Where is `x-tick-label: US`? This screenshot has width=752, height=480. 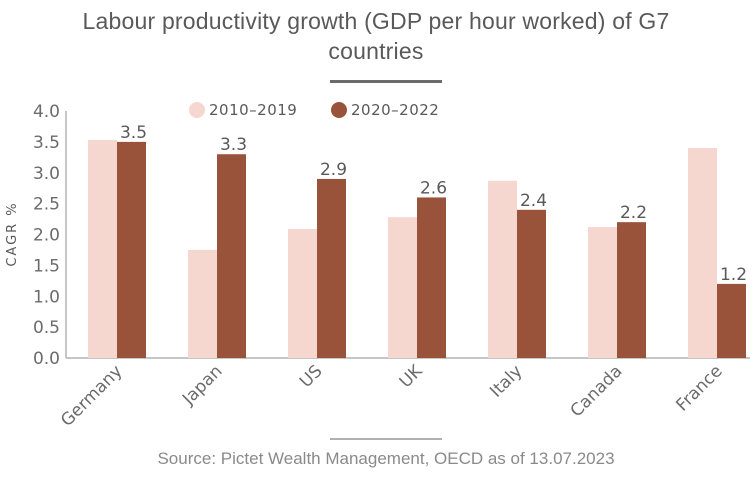 x-tick-label: US is located at coordinates (311, 376).